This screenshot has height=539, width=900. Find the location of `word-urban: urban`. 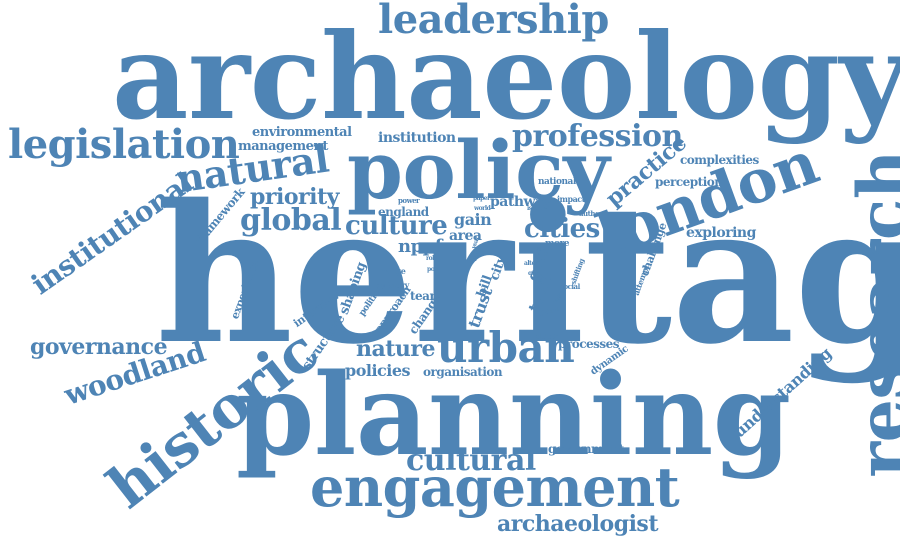

word-urban: urban is located at coordinates (506, 347).